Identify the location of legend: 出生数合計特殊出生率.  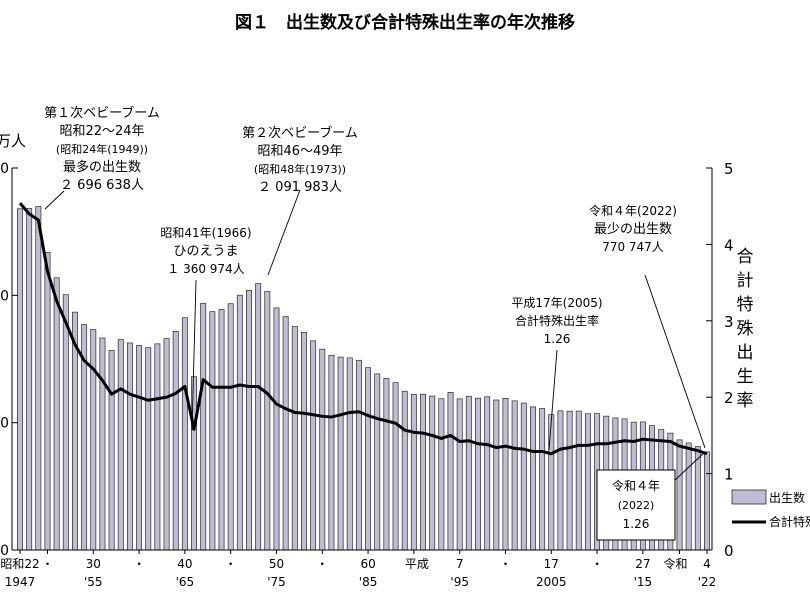
(770, 509).